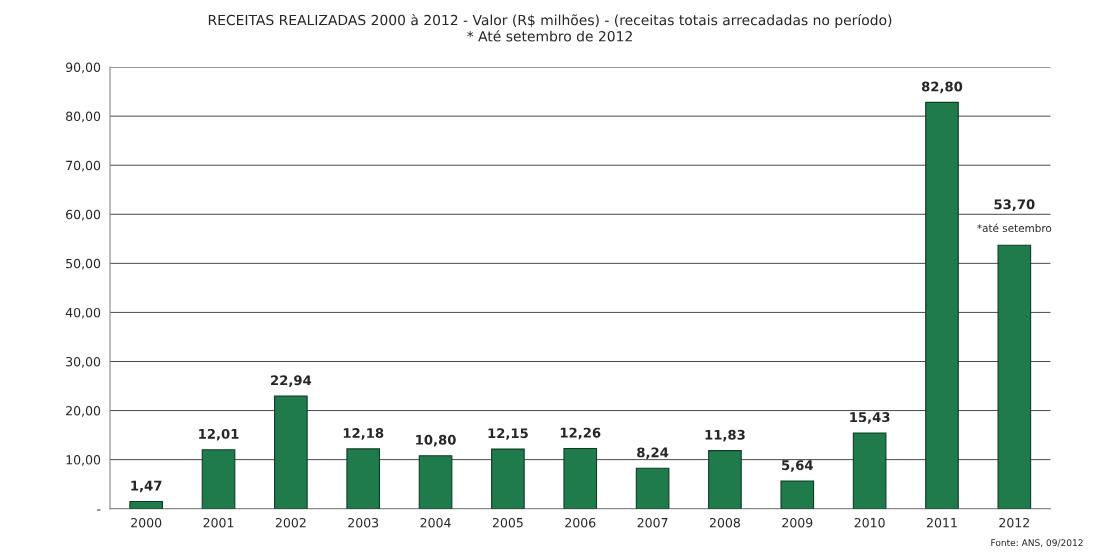  Describe the element at coordinates (435, 522) in the screenshot. I see `x-tick-label: 2004` at that location.